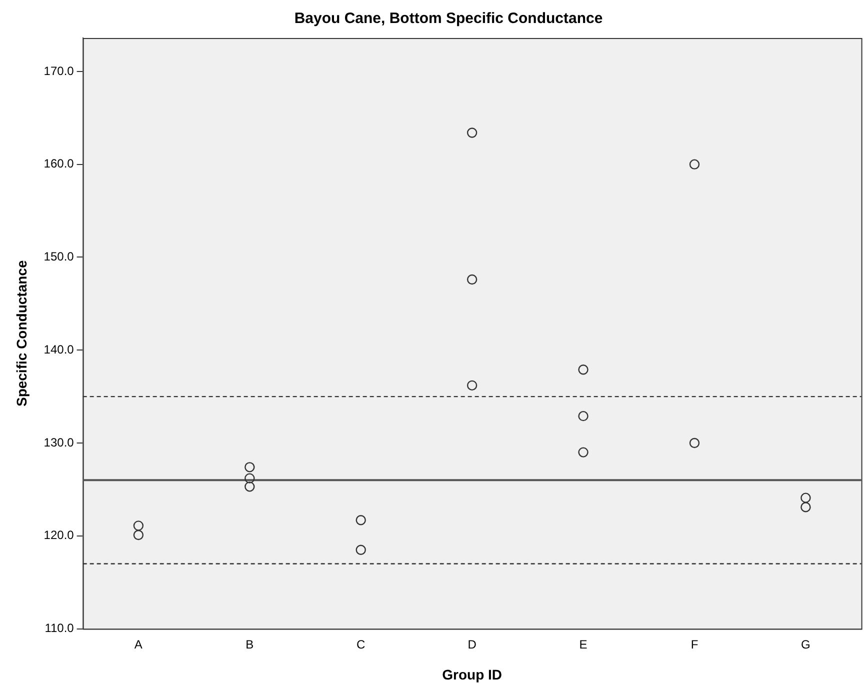  What do you see at coordinates (59, 535) in the screenshot?
I see `y-tick-label: 120.0` at bounding box center [59, 535].